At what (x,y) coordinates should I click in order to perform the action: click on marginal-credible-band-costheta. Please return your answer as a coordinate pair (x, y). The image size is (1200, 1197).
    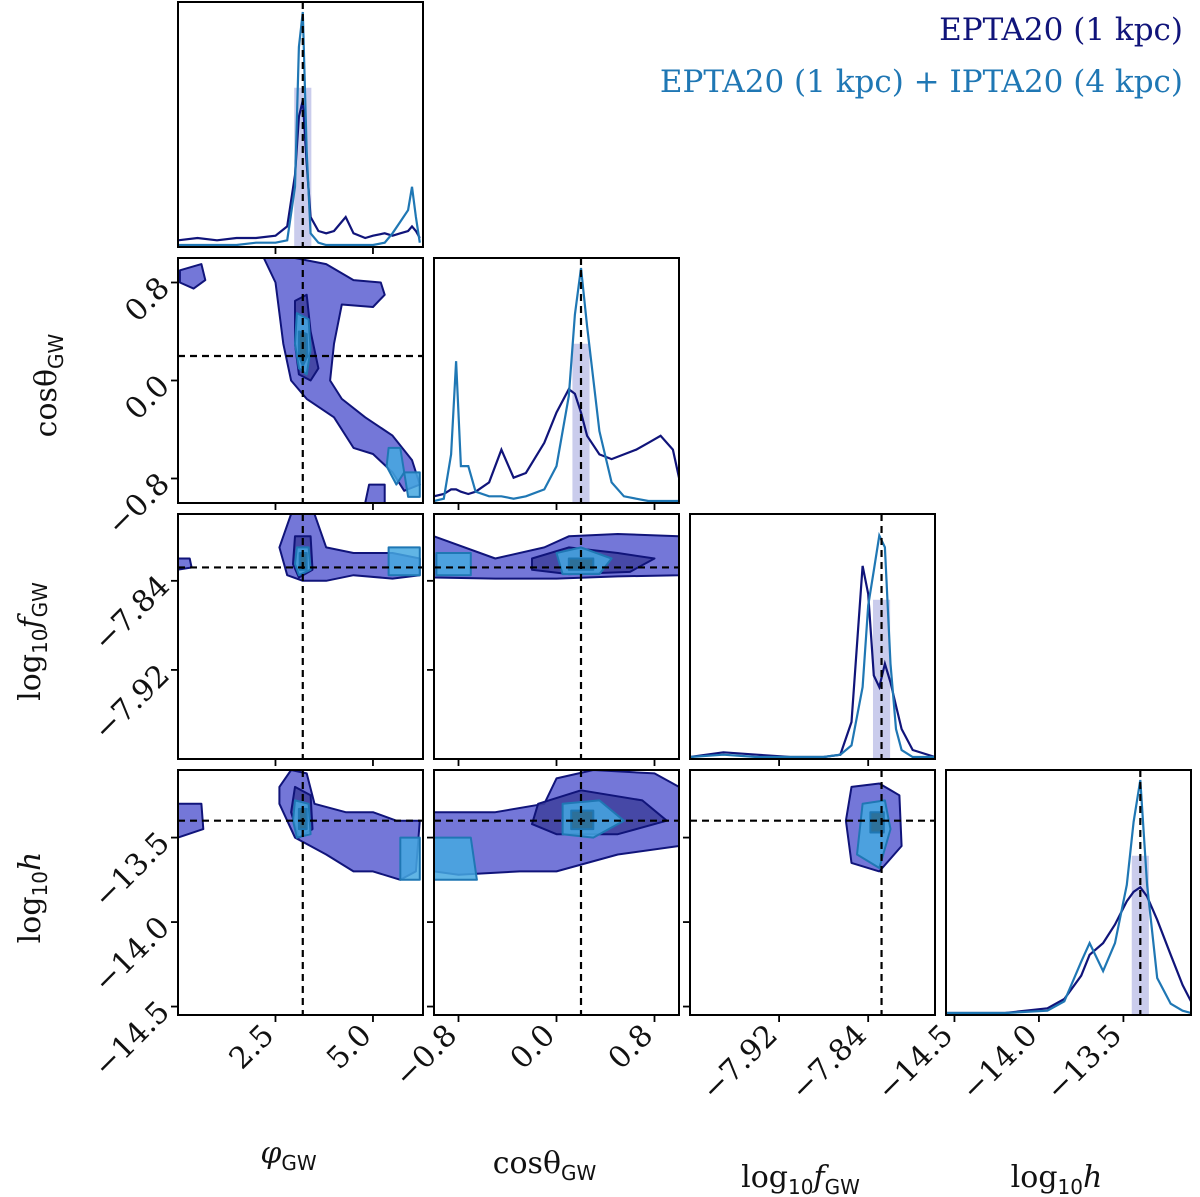
    Looking at the image, I should click on (581, 423).